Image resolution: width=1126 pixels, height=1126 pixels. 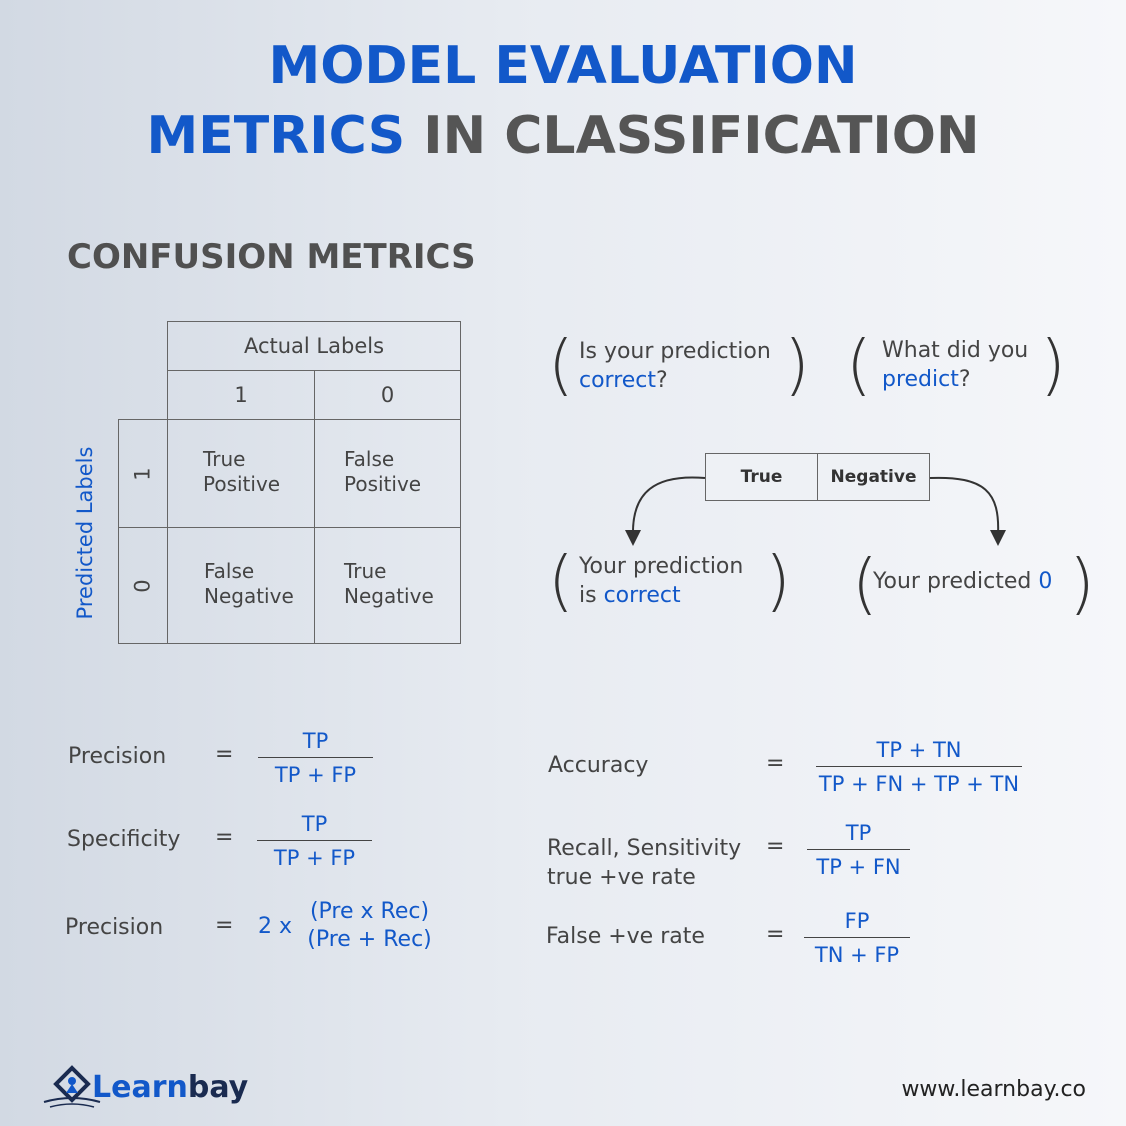 What do you see at coordinates (642, 595) in the screenshot?
I see `result-left-correct: correct` at bounding box center [642, 595].